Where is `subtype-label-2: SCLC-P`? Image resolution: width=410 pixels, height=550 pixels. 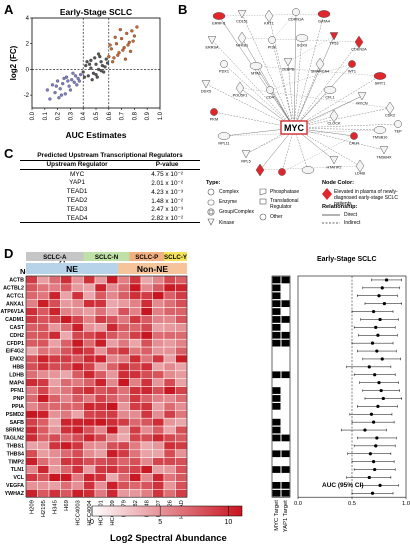 subtype-label-2: SCLC-P is located at coordinates (146, 257).